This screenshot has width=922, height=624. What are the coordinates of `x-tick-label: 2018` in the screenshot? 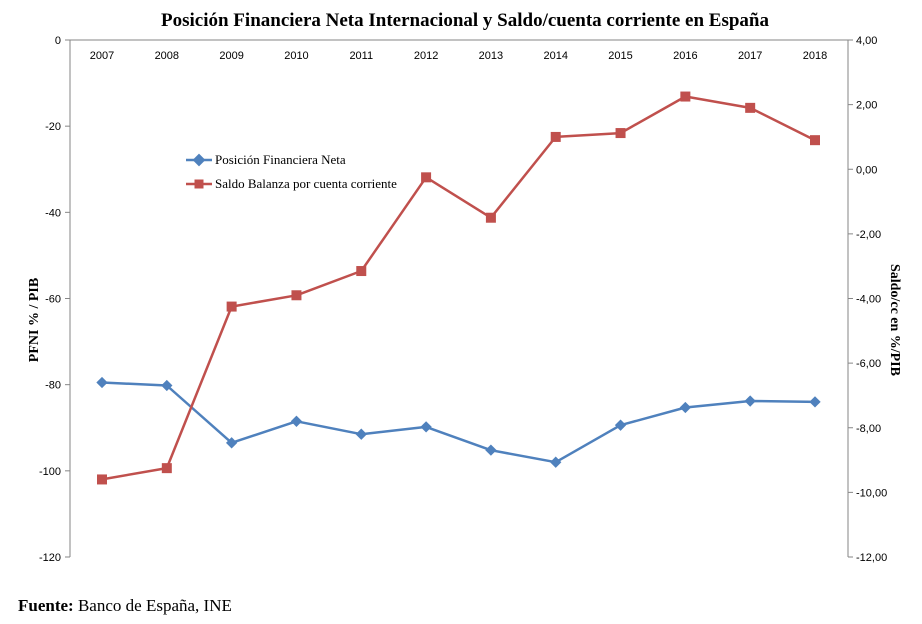 It's located at (815, 56).